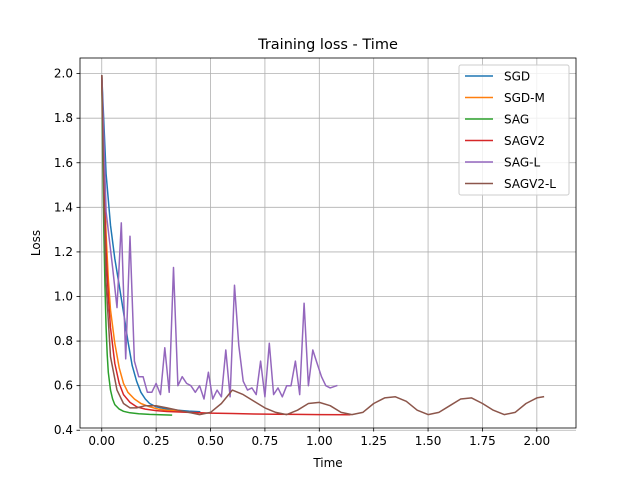  What do you see at coordinates (536, 441) in the screenshot?
I see `x-tick-label: 2.00` at bounding box center [536, 441].